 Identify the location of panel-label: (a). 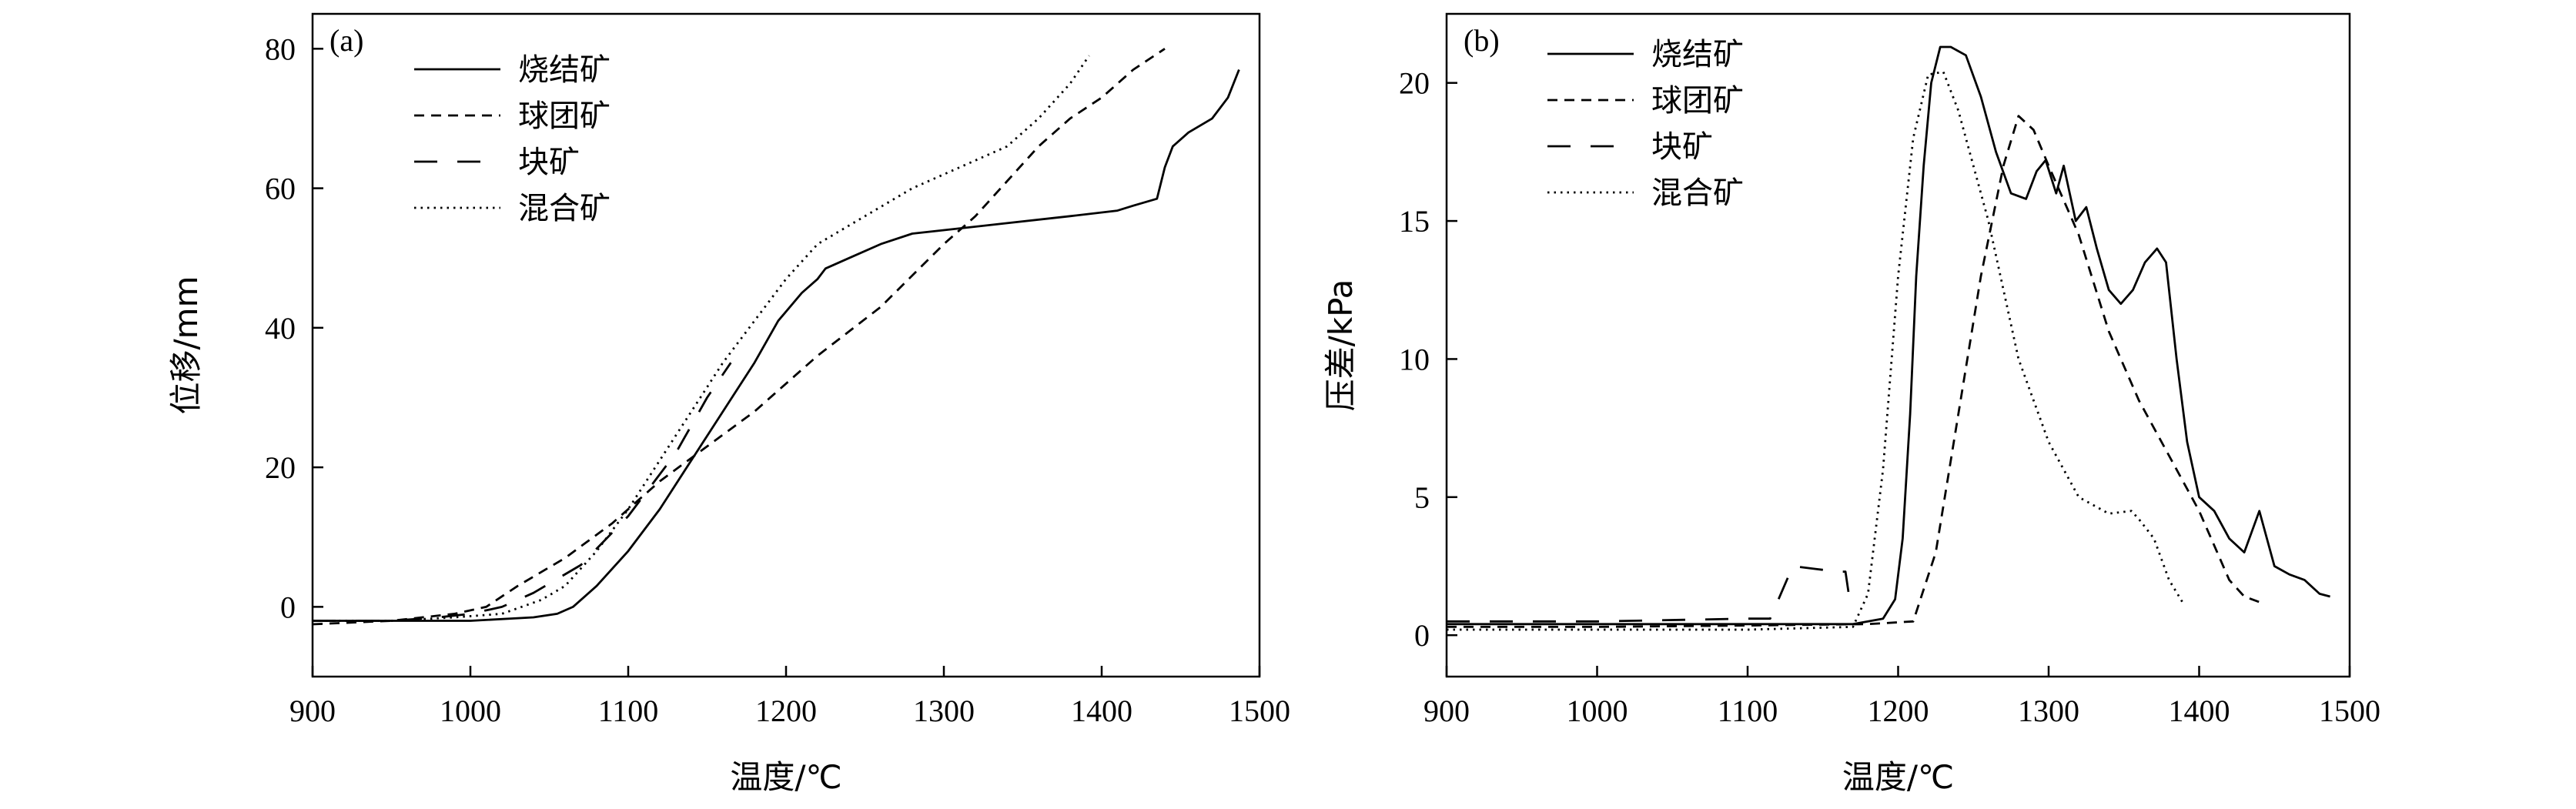
(347, 41).